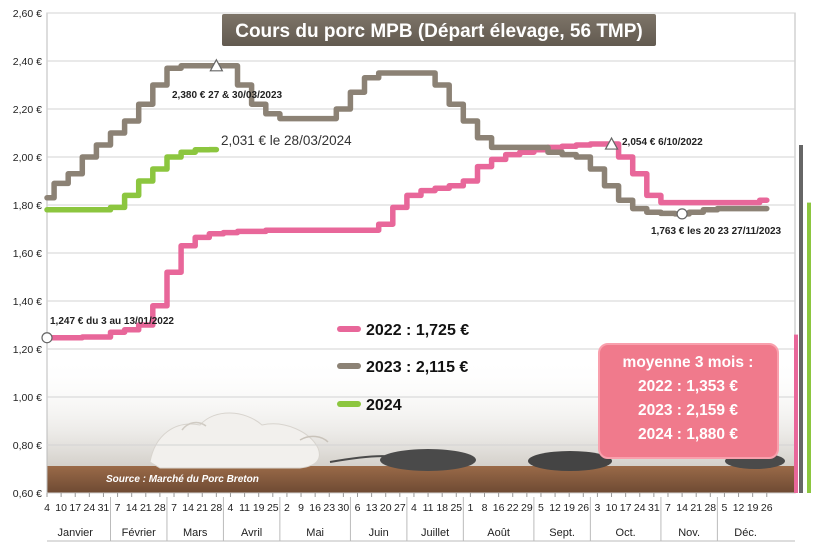 The width and height of the screenshot is (820, 547). What do you see at coordinates (809, 347) in the screenshot?
I see `side-bar-2024` at bounding box center [809, 347].